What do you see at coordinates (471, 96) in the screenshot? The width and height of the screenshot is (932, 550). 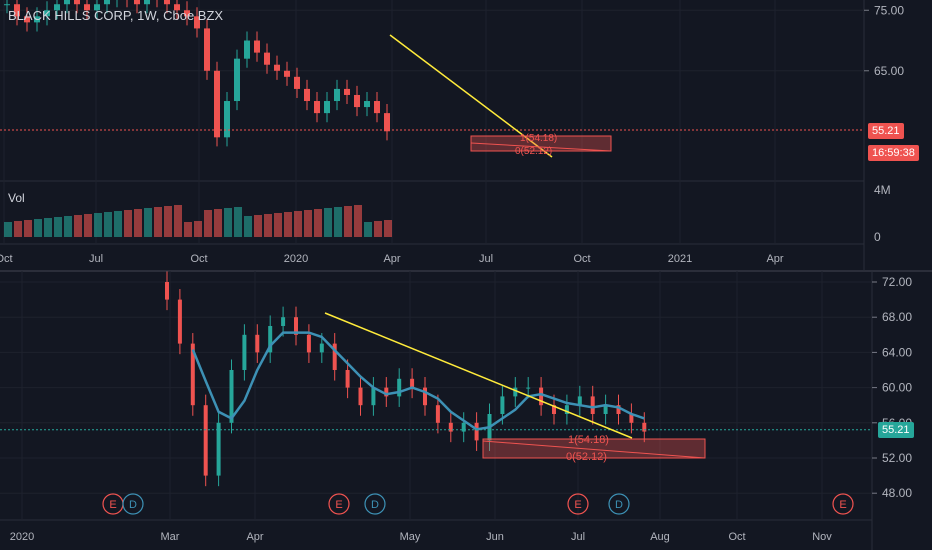 I see `trend-line` at bounding box center [471, 96].